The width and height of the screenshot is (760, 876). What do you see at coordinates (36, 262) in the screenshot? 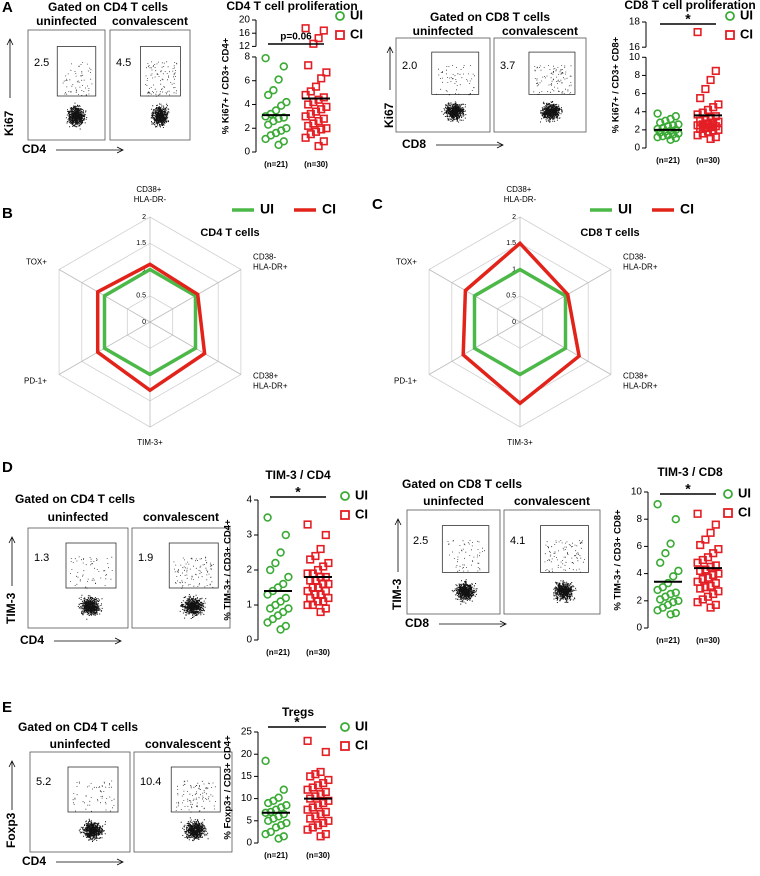
I see `category-label: TOX+` at bounding box center [36, 262].